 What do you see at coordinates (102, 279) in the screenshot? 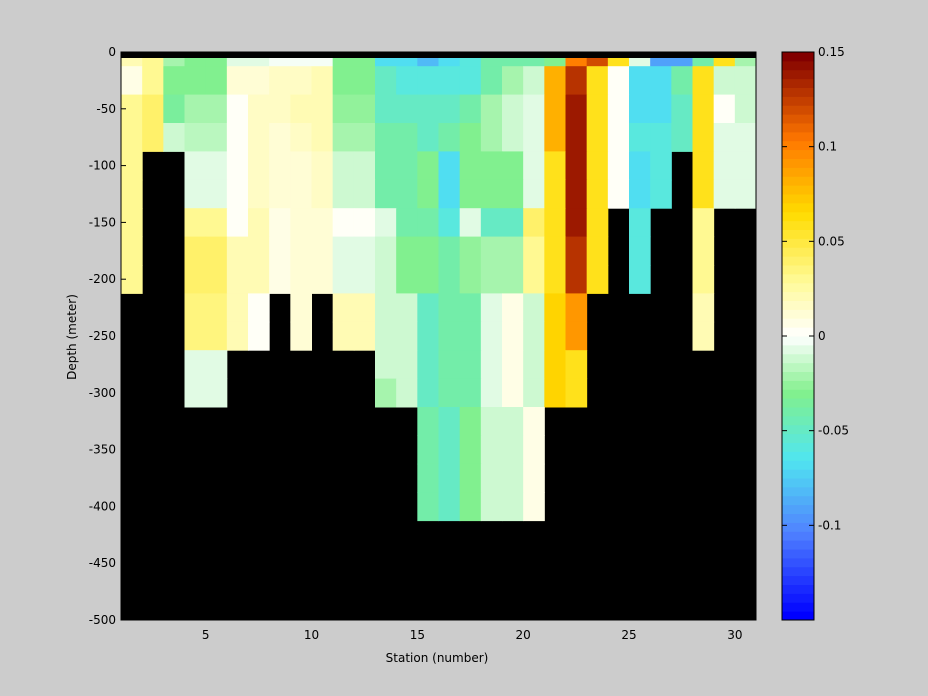
I see `y-tick-label: -200` at bounding box center [102, 279].